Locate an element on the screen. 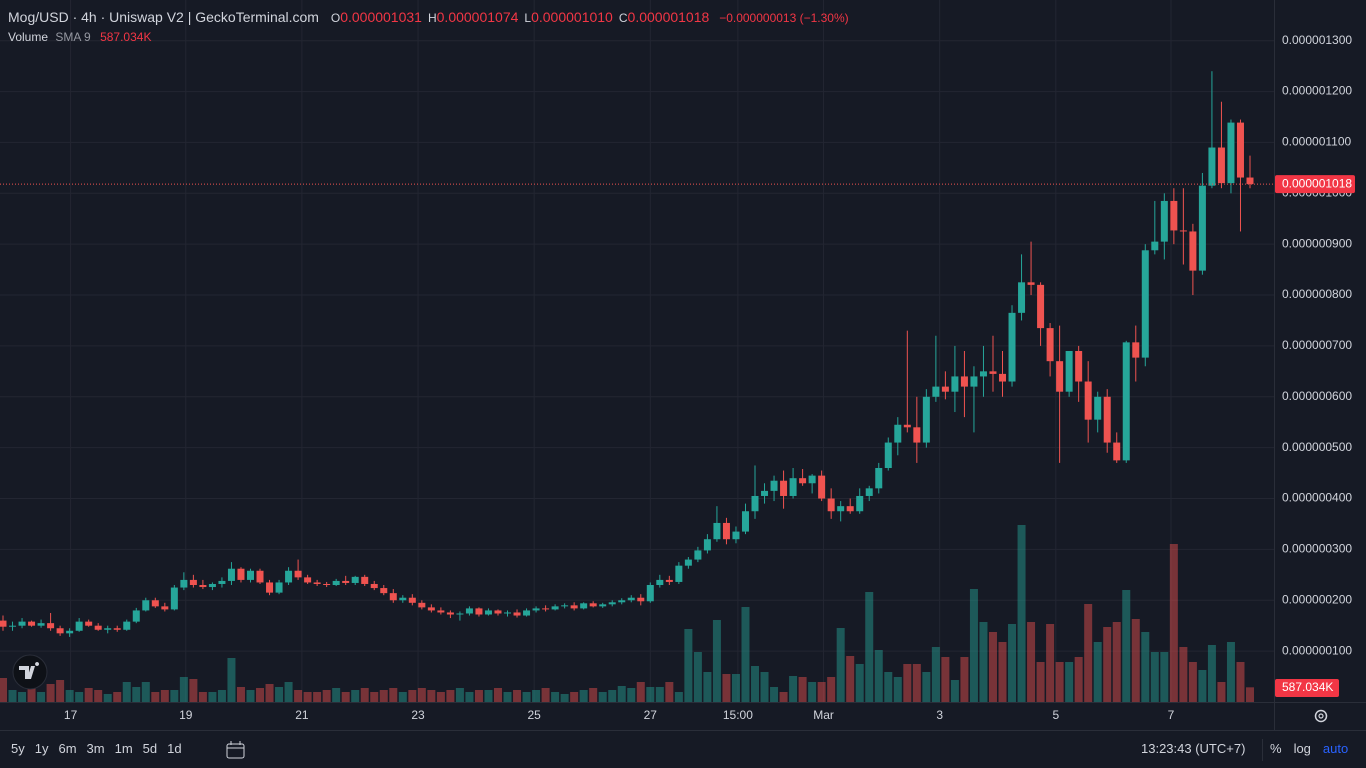  range-button: 5y is located at coordinates (18, 748).